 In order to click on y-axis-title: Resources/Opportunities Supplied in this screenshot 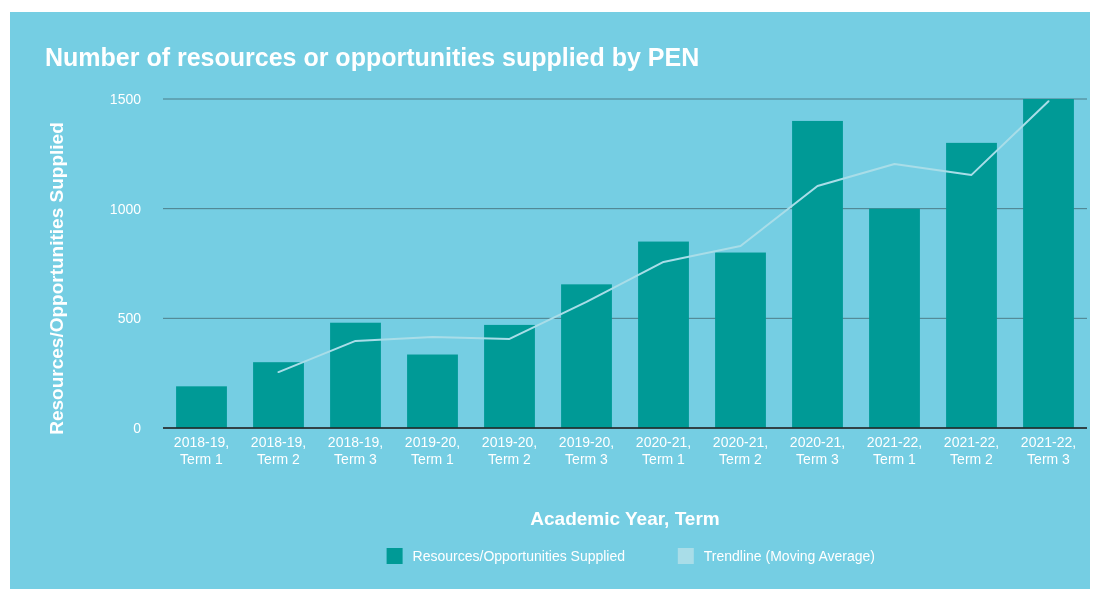, I will do `click(56, 278)`.